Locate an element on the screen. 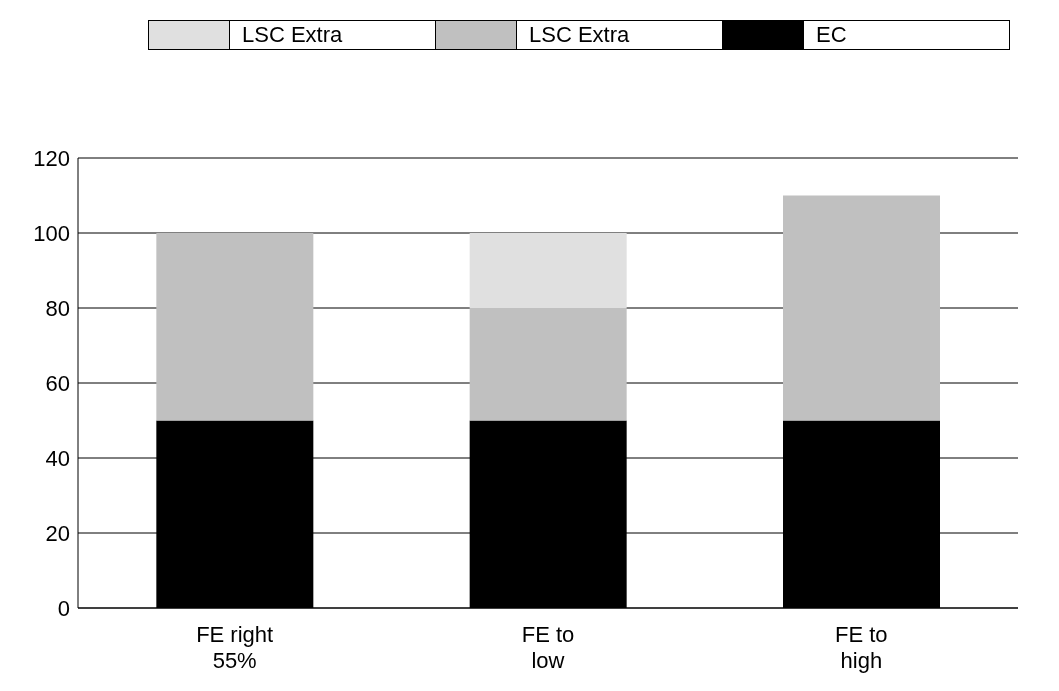 This screenshot has height=691, width=1059. y-tick-label: 40 is located at coordinates (57, 458).